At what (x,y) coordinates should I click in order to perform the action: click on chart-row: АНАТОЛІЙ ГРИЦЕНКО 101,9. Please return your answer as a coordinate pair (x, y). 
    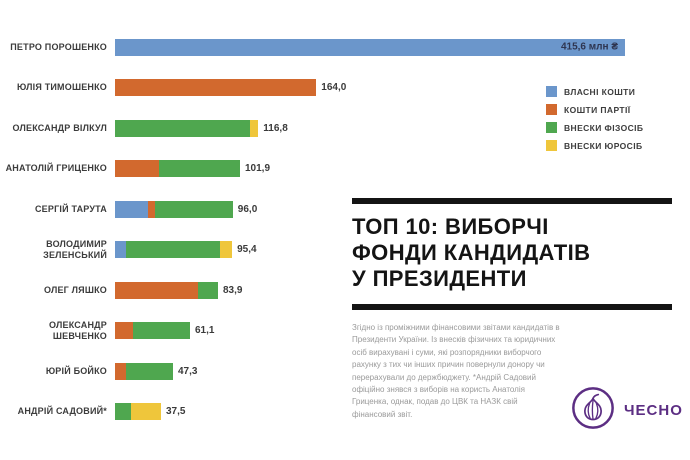
    Looking at the image, I should click on (345, 169).